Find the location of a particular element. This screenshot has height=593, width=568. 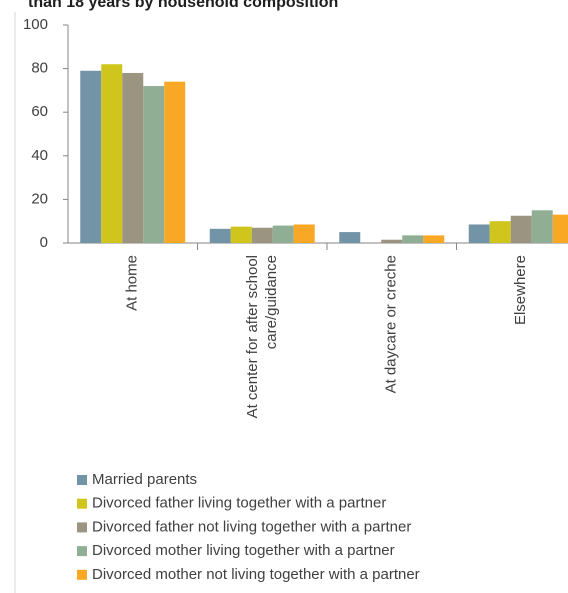

chart-title: than 18 years by household composition is located at coordinates (183, 5).